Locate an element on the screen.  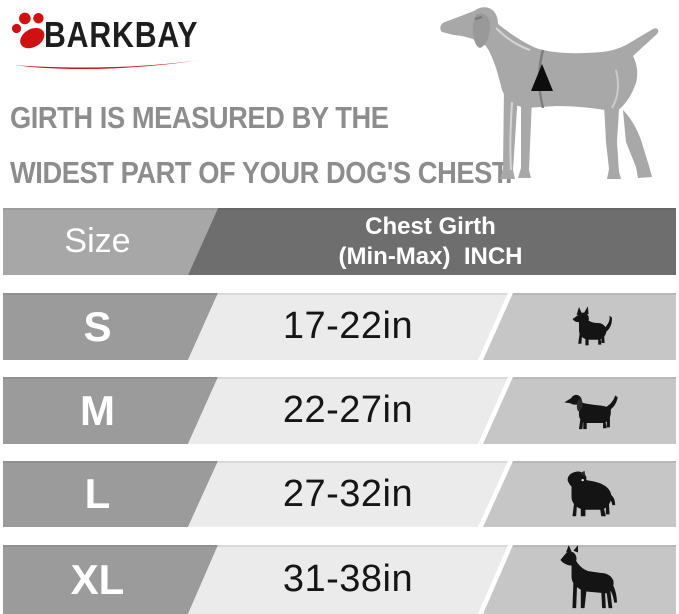
range-cell: 22-27in is located at coordinates (348, 410).